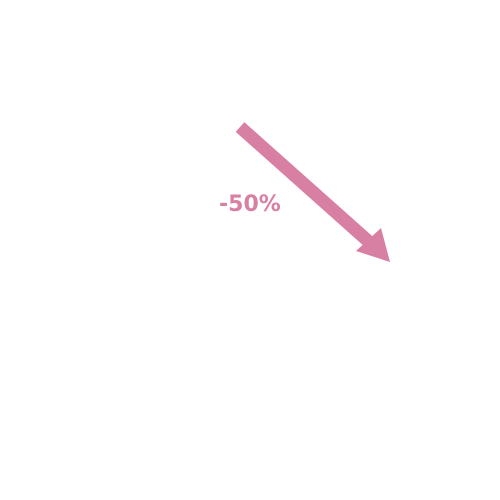 The width and height of the screenshot is (500, 500). I want to click on arrow-shaft, so click(304, 184).